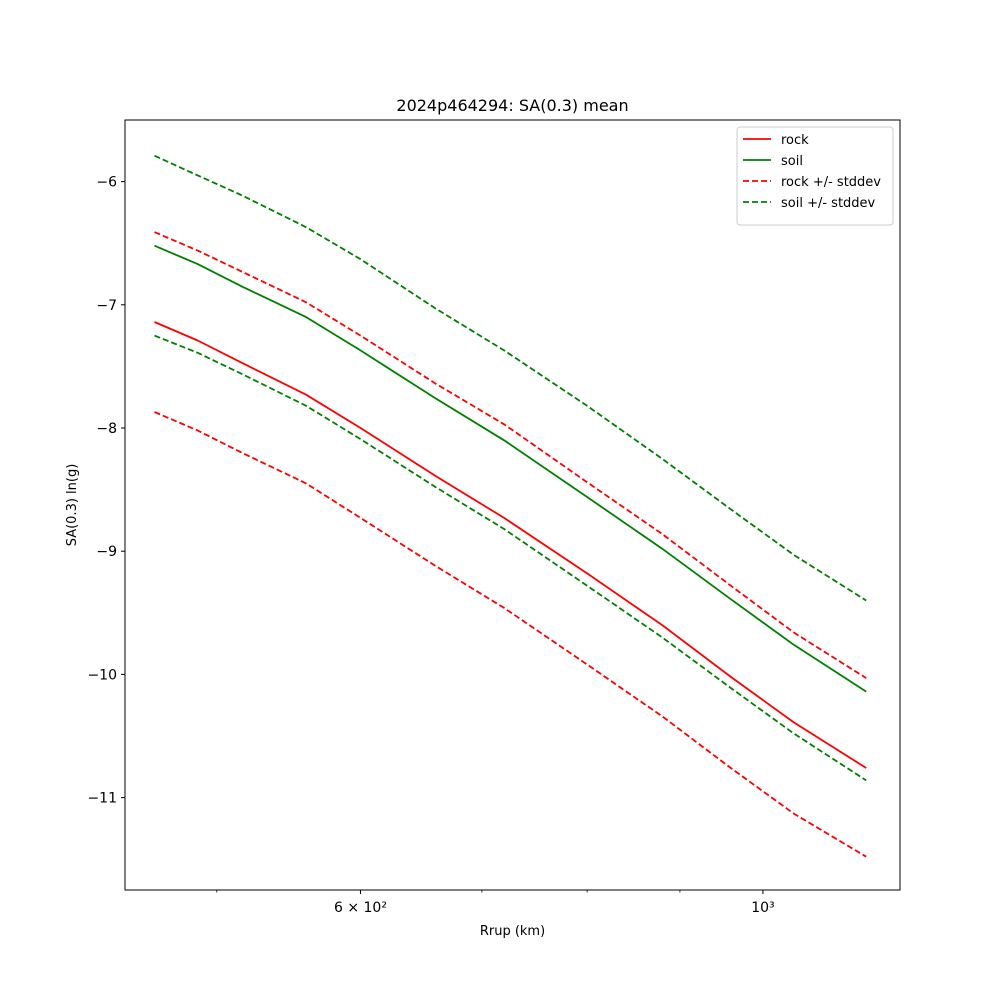 This screenshot has width=1000, height=1000. Describe the element at coordinates (106, 429) in the screenshot. I see `y-tick-label: −8` at that location.